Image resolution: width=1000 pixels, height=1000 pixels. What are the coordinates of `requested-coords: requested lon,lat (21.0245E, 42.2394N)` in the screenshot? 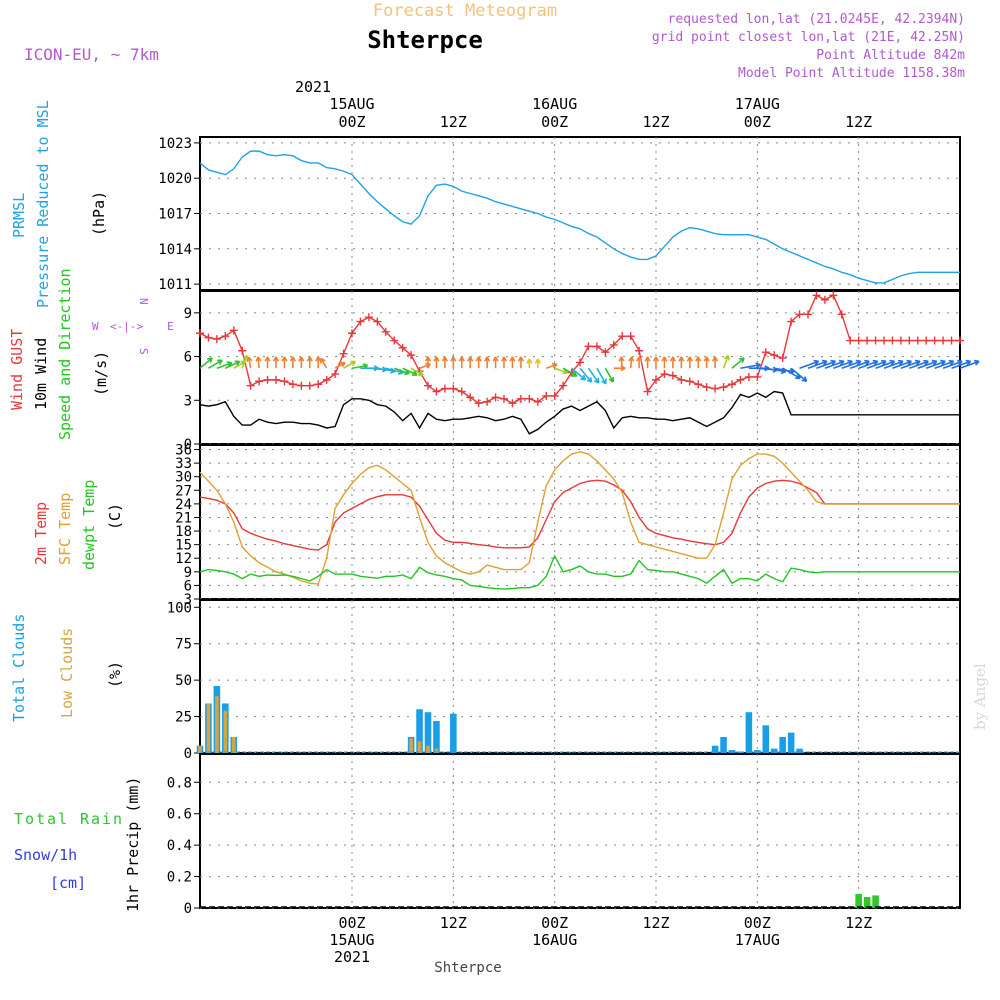 It's located at (816, 19).